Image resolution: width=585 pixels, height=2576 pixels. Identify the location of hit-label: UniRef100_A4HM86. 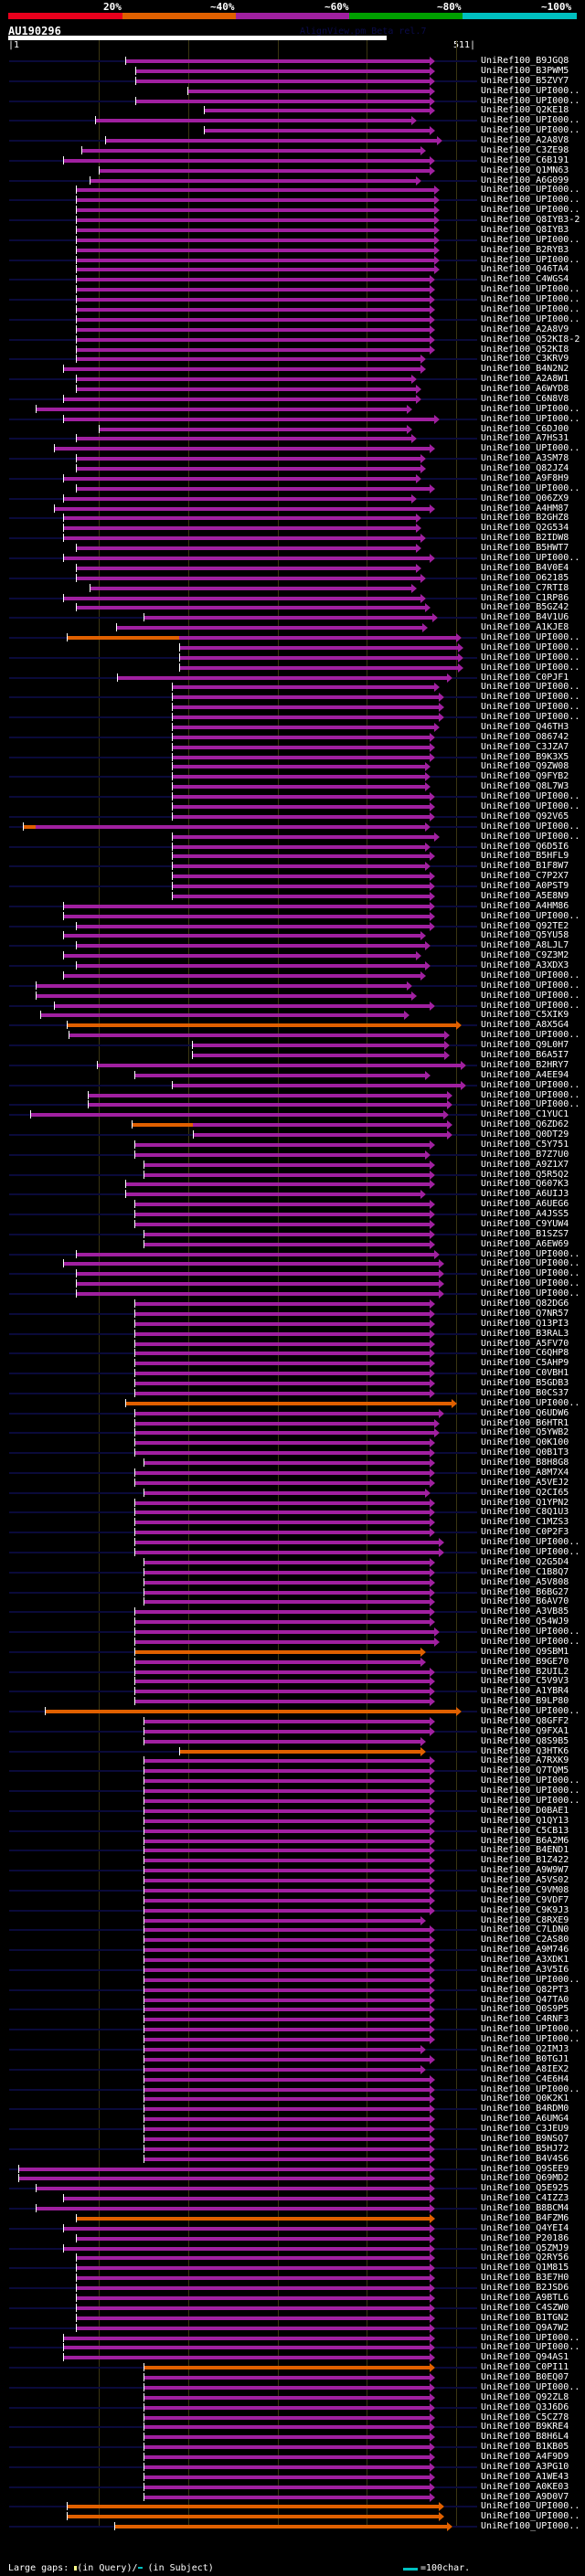
(525, 905).